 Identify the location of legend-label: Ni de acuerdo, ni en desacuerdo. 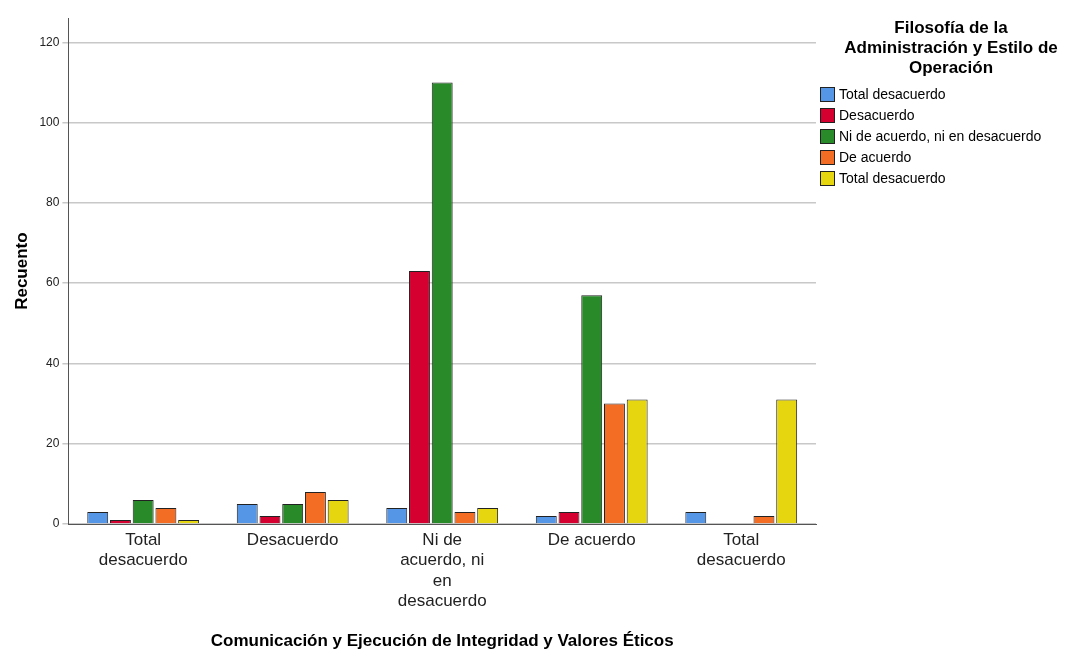
(940, 136).